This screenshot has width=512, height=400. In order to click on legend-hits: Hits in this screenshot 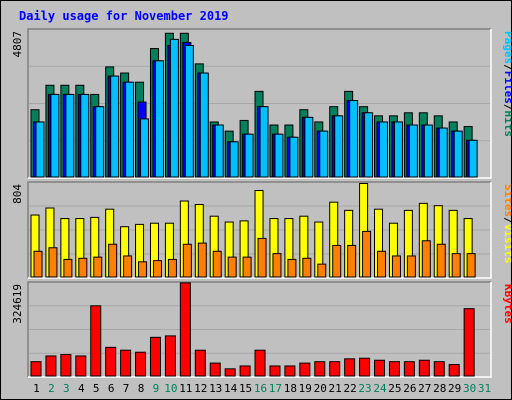, I will do `click(506, 124)`.